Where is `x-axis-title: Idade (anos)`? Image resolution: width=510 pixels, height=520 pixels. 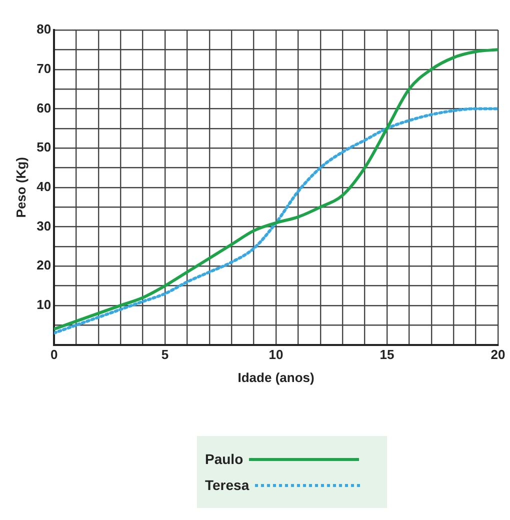
x-axis-title: Idade (anos) is located at coordinates (276, 377).